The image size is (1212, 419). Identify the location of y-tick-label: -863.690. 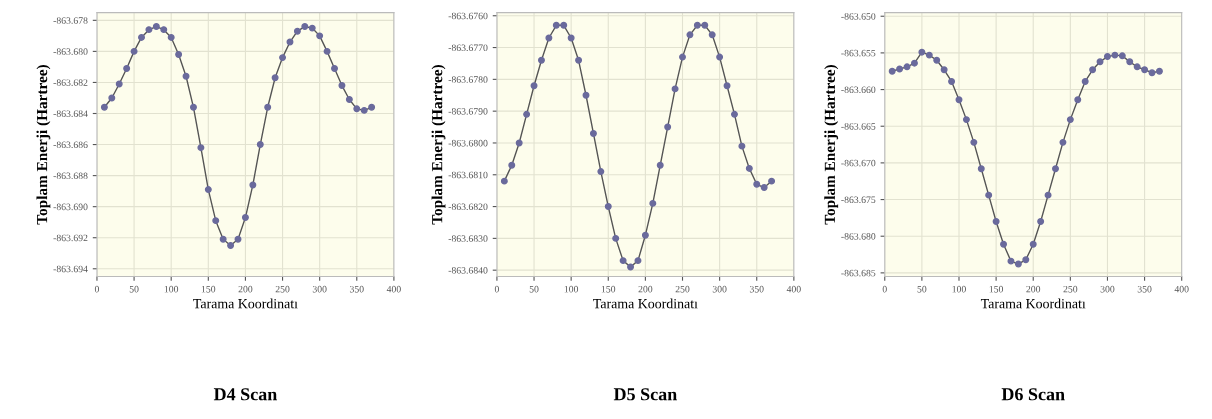
(70, 207).